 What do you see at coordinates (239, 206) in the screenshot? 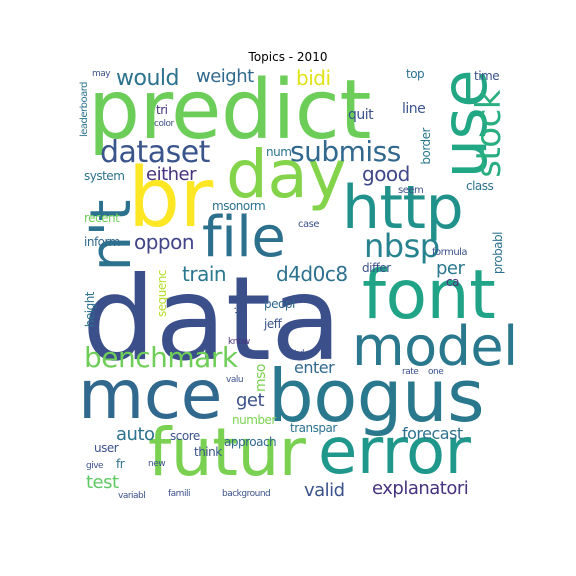
I see `word-msonorm: msonorm` at bounding box center [239, 206].